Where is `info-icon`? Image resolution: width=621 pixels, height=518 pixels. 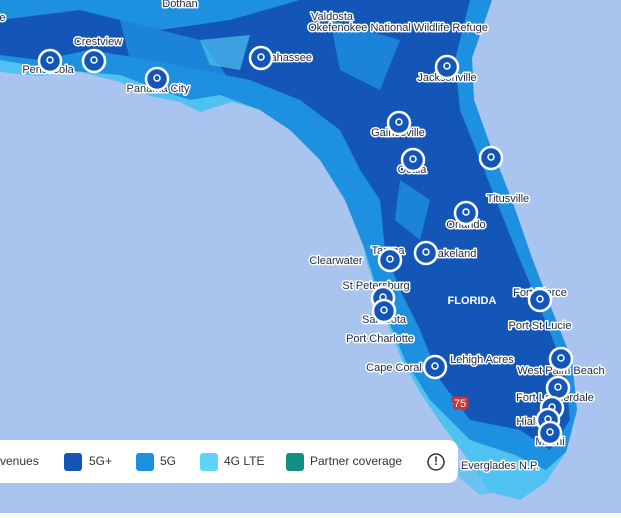
info-icon is located at coordinates (436, 462).